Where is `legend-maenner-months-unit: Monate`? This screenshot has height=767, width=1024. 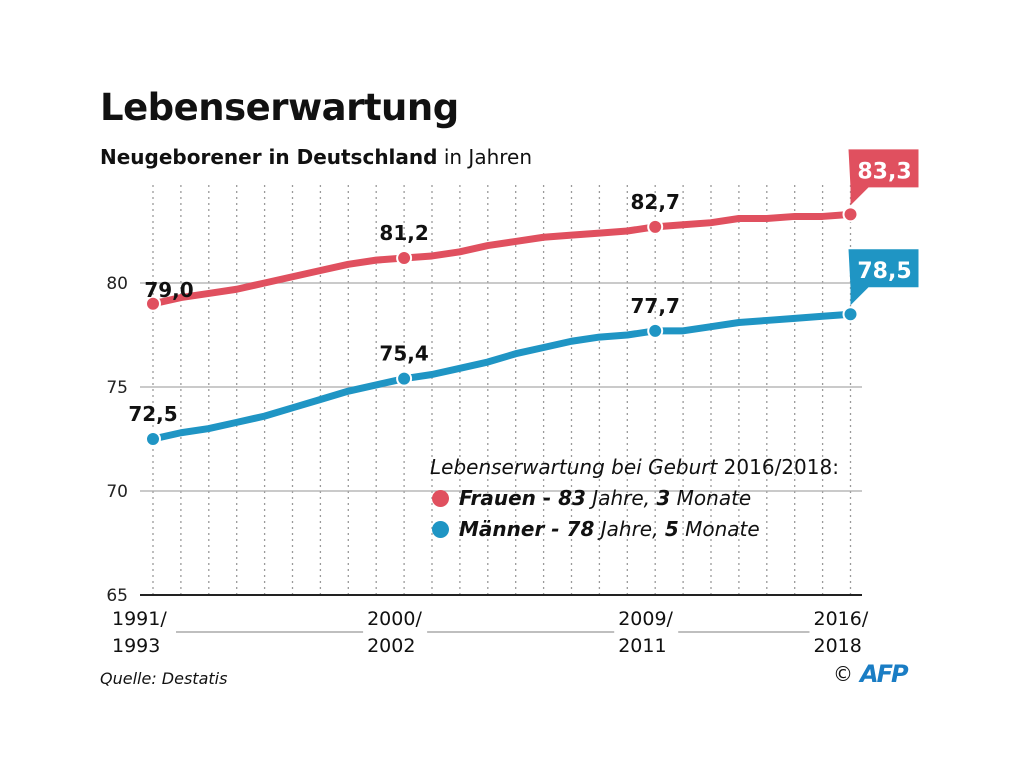
legend-maenner-months-unit: Monate is located at coordinates (719, 529).